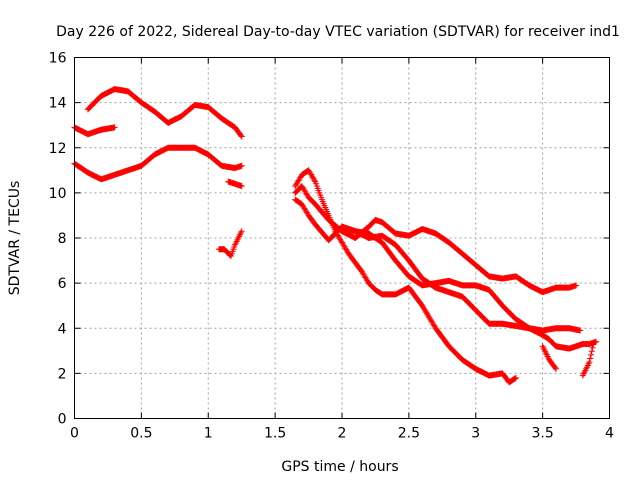 This screenshot has height=480, width=640. I want to click on x-tick-label: 3.5, so click(542, 434).